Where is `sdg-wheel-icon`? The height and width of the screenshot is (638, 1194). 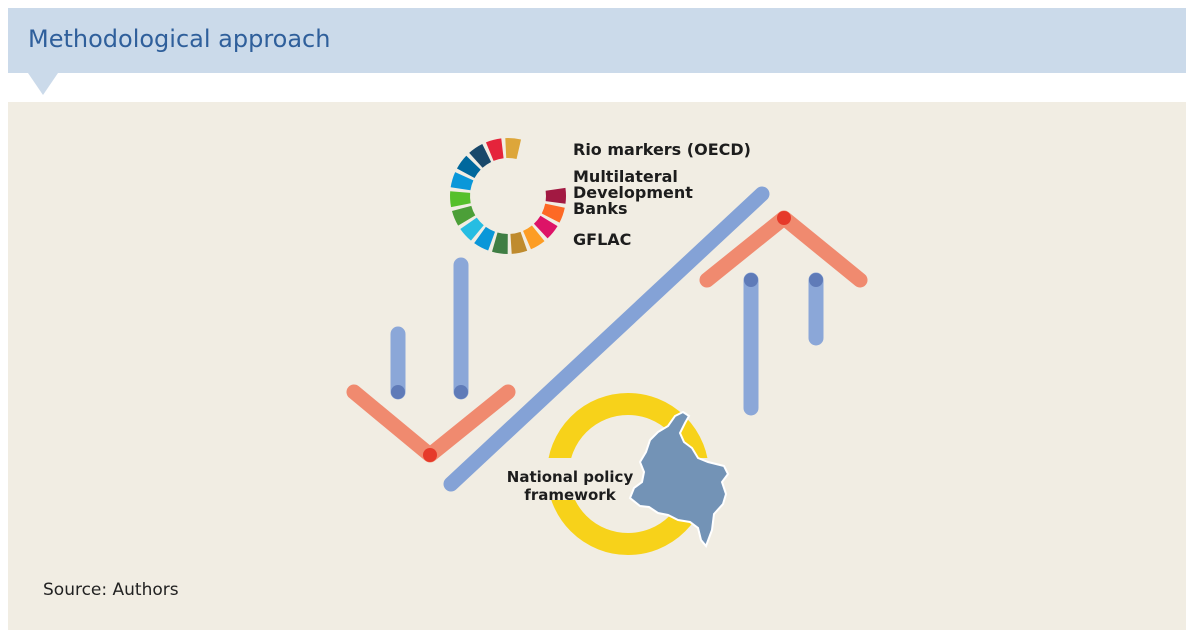
sdg-wheel-icon is located at coordinates (507, 196).